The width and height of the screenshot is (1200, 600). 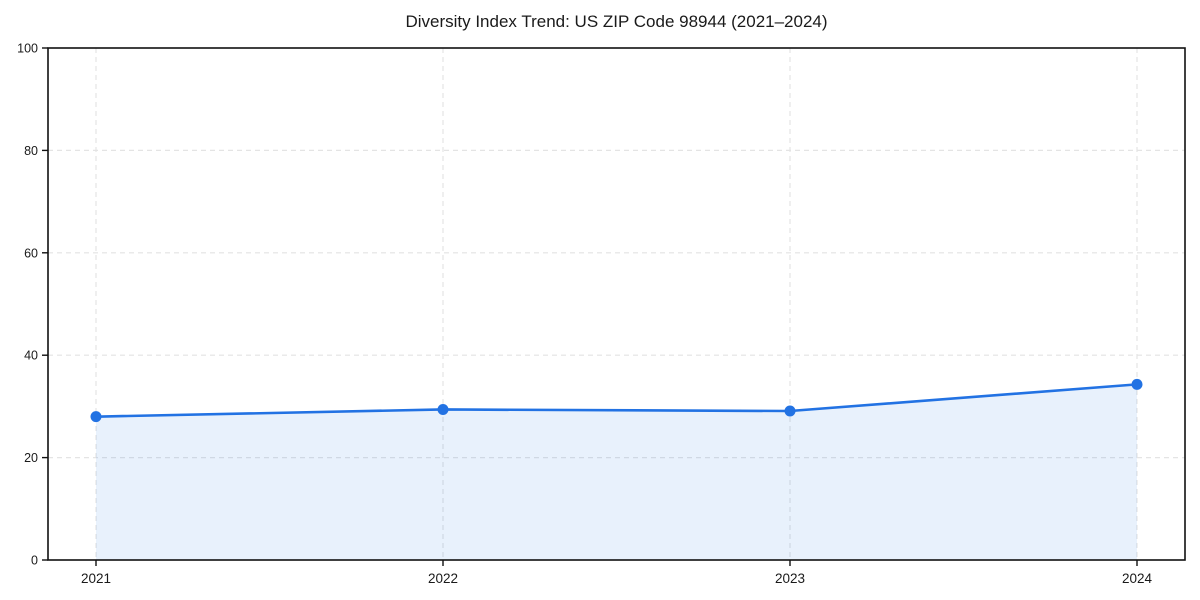 I want to click on x-tick-label: 2022, so click(x=443, y=578).